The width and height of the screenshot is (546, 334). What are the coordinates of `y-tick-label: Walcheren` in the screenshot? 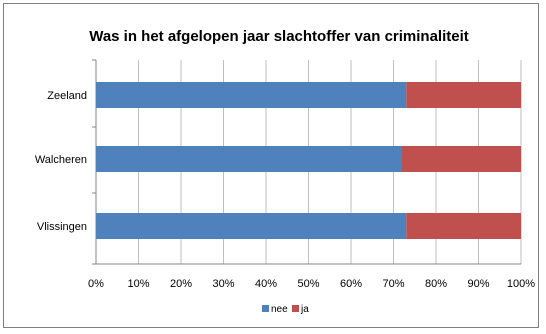 It's located at (61, 160).